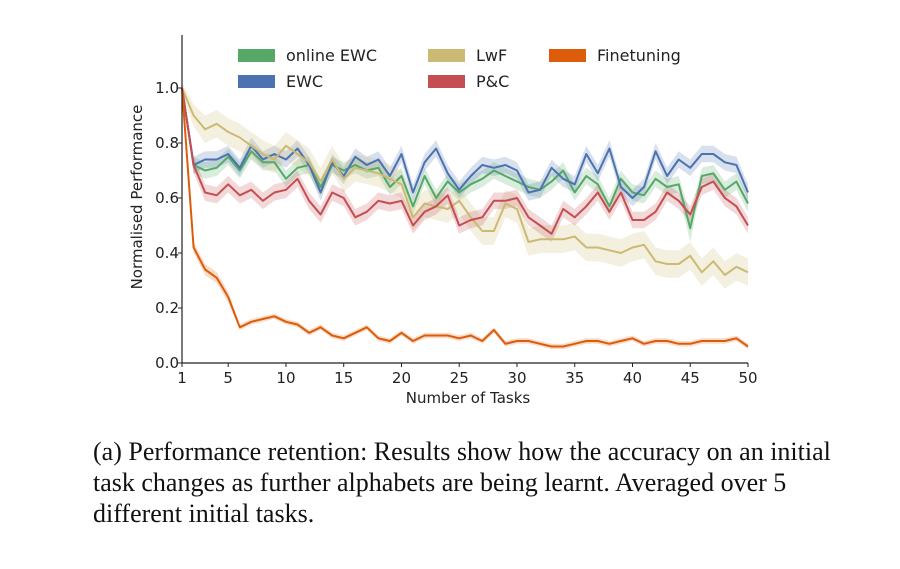 The height and width of the screenshot is (569, 900). I want to click on x-tick-label: 50, so click(747, 378).